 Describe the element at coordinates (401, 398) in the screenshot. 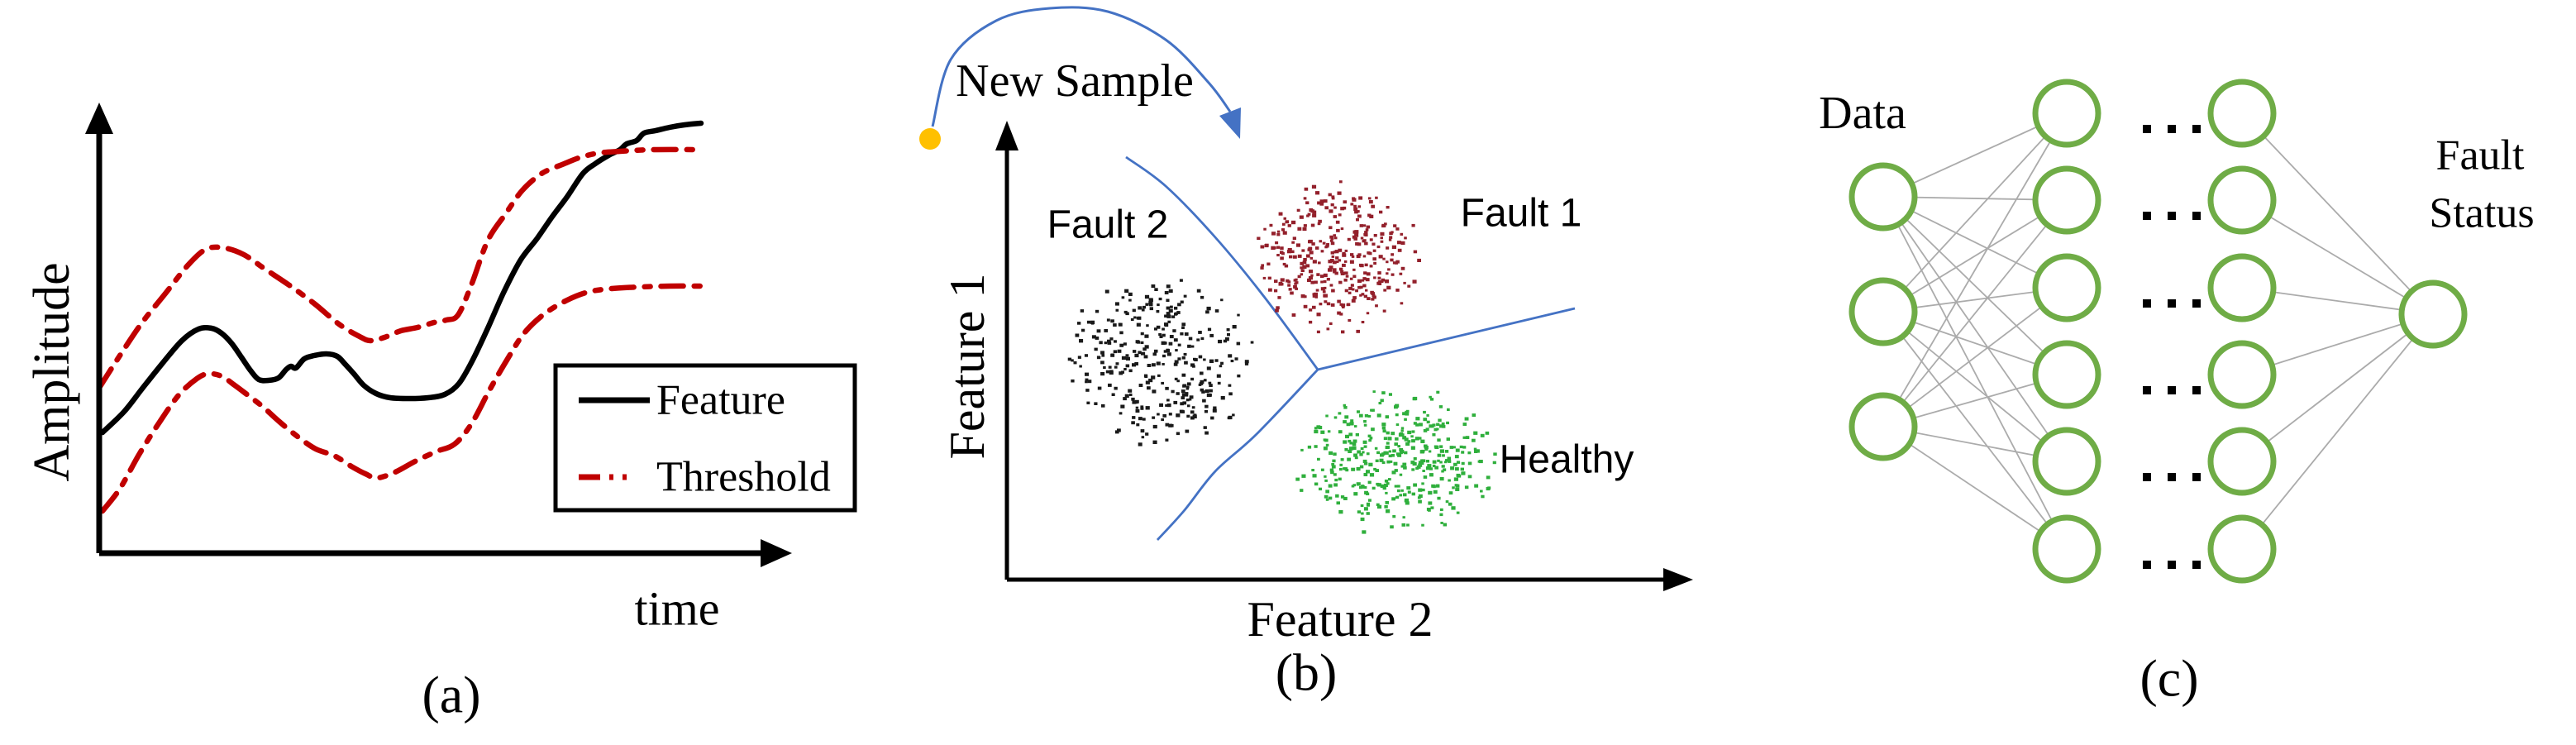

I see `curve-threshold-lower-` at that location.